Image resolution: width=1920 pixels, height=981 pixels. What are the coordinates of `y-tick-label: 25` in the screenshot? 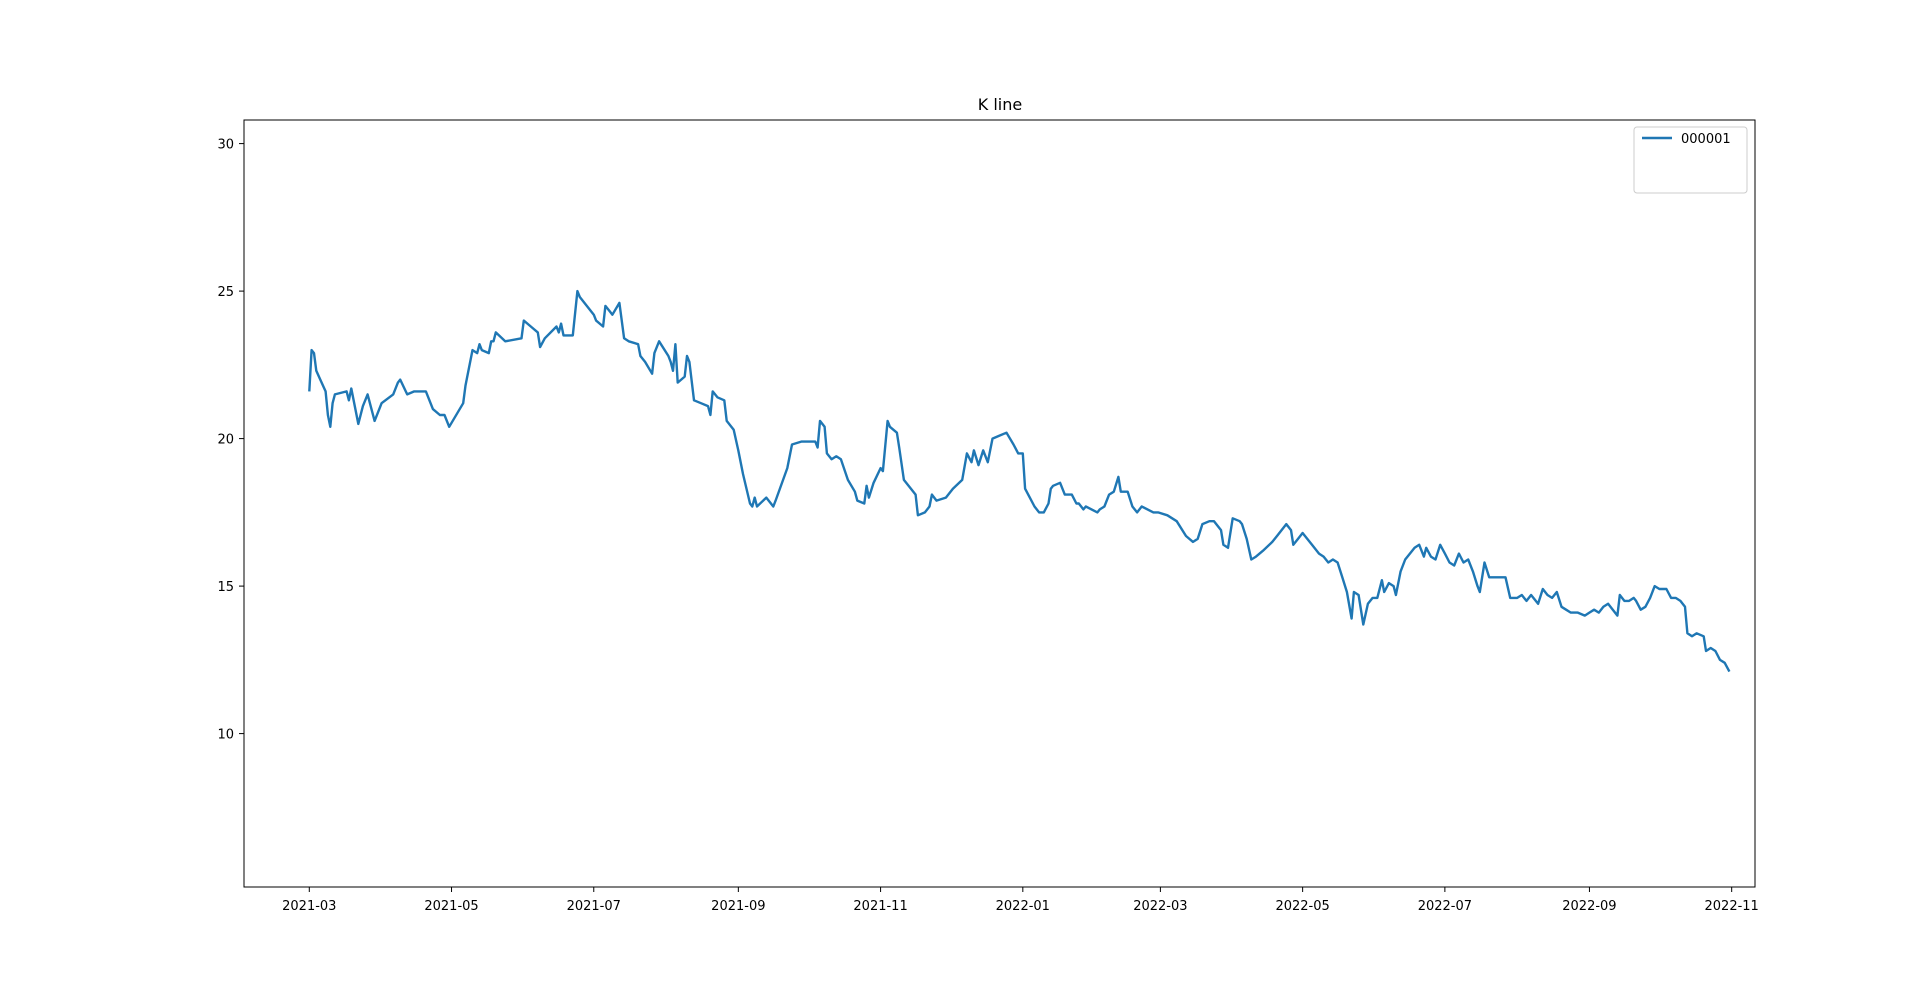 It's located at (225, 292).